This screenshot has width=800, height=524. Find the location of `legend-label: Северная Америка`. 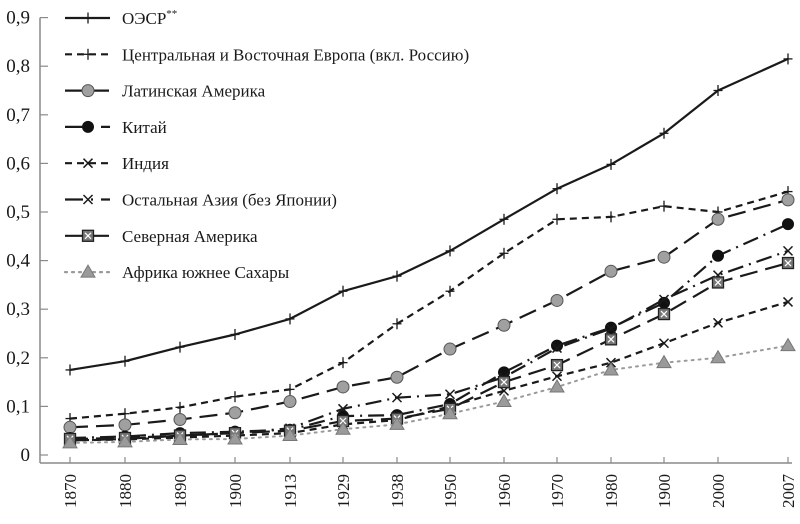

legend-label: Северная Америка is located at coordinates (190, 236).